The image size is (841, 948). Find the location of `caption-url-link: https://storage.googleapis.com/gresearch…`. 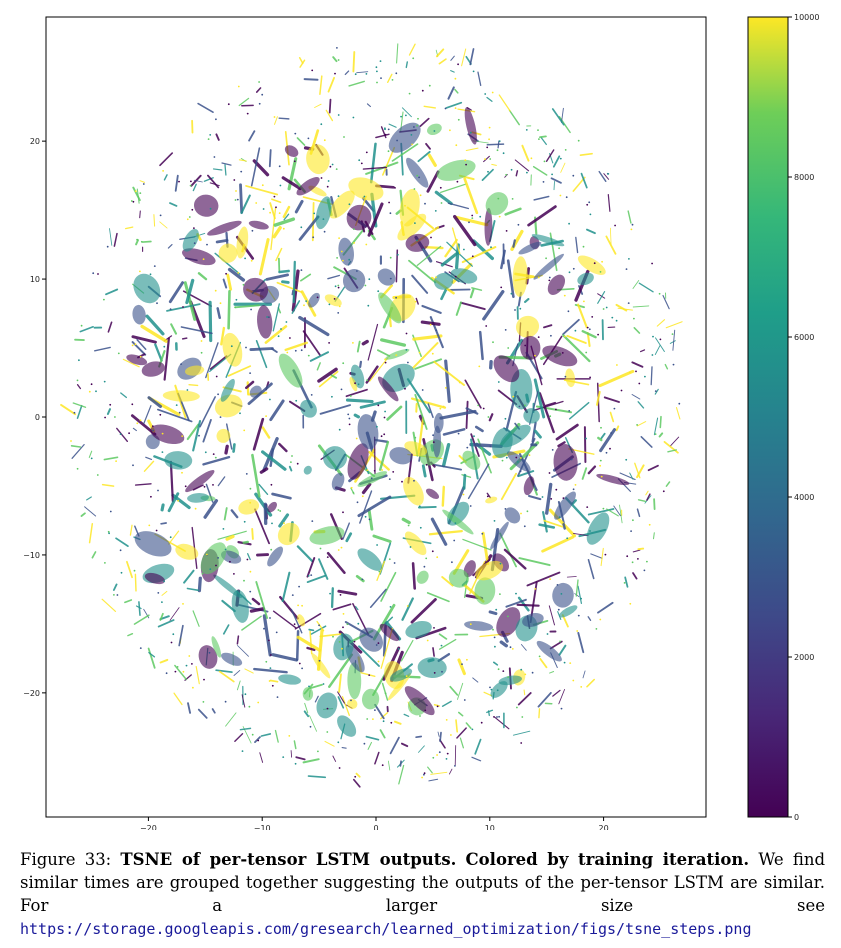

caption-url-link: https://storage.googleapis.com/gresearch… is located at coordinates (386, 929).